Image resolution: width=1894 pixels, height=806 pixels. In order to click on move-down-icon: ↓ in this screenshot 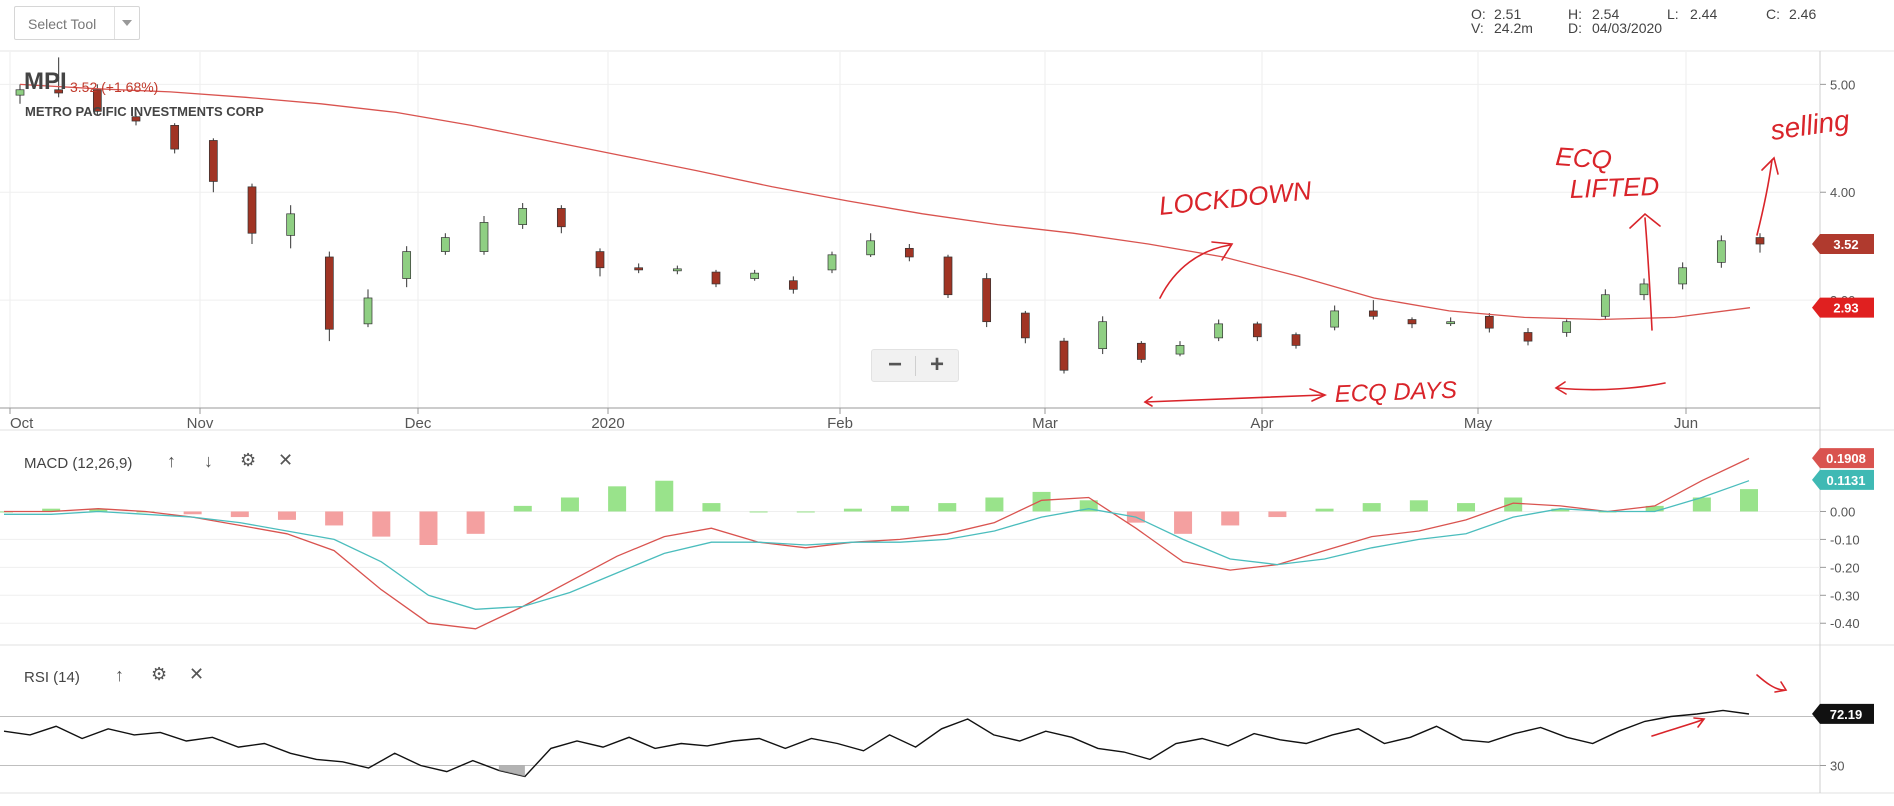, I will do `click(208, 461)`.